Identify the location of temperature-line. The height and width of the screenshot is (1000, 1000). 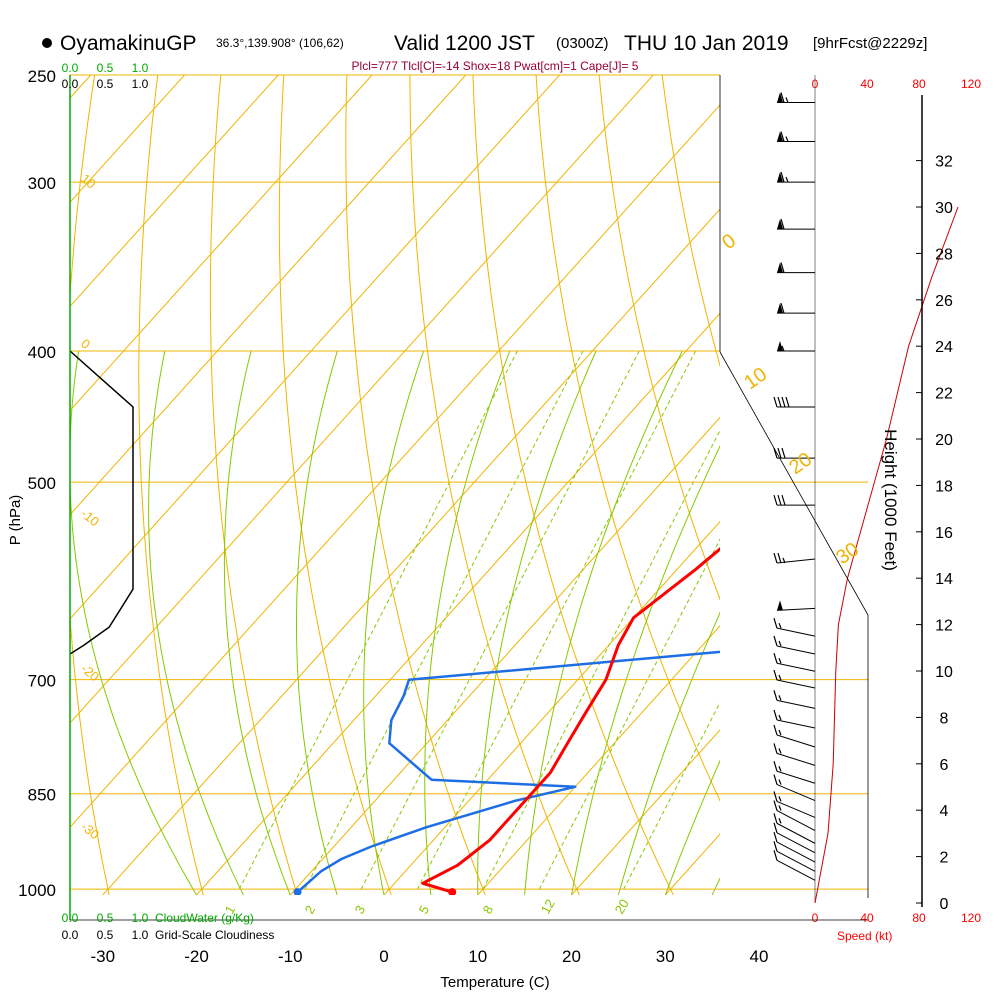
(570, 720).